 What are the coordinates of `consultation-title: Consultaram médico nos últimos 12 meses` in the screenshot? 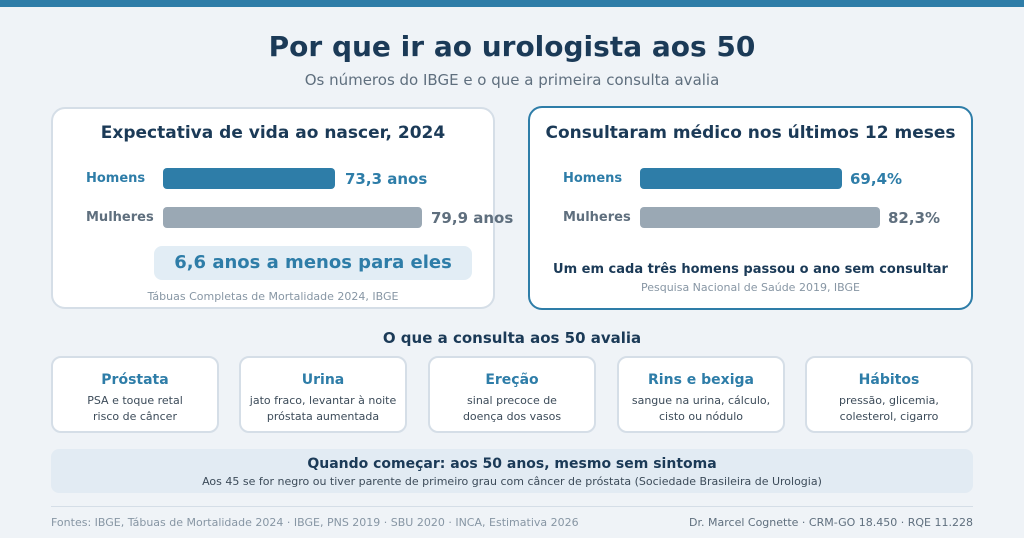 It's located at (750, 133).